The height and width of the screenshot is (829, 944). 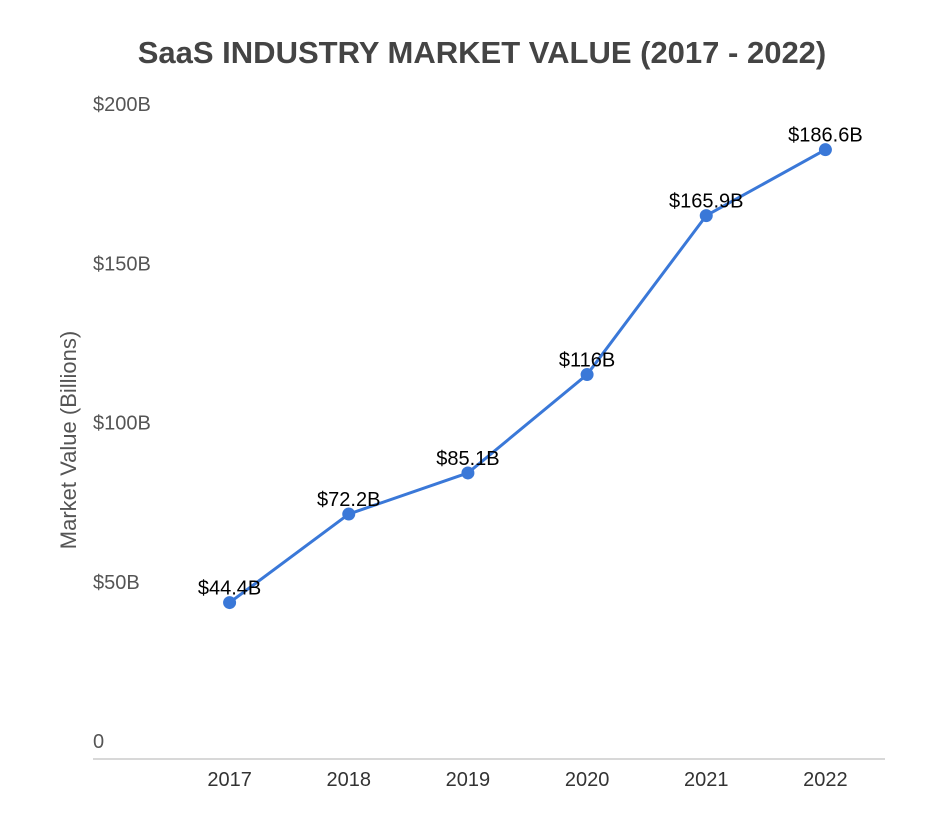 What do you see at coordinates (229, 780) in the screenshot?
I see `x-tick-label: 2017` at bounding box center [229, 780].